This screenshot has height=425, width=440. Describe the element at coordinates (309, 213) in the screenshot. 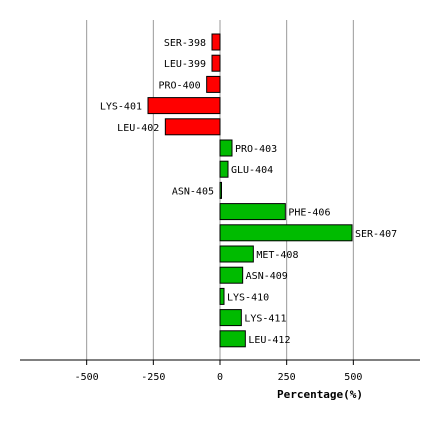

I see `bar-category-label: PHE-406` at that location.